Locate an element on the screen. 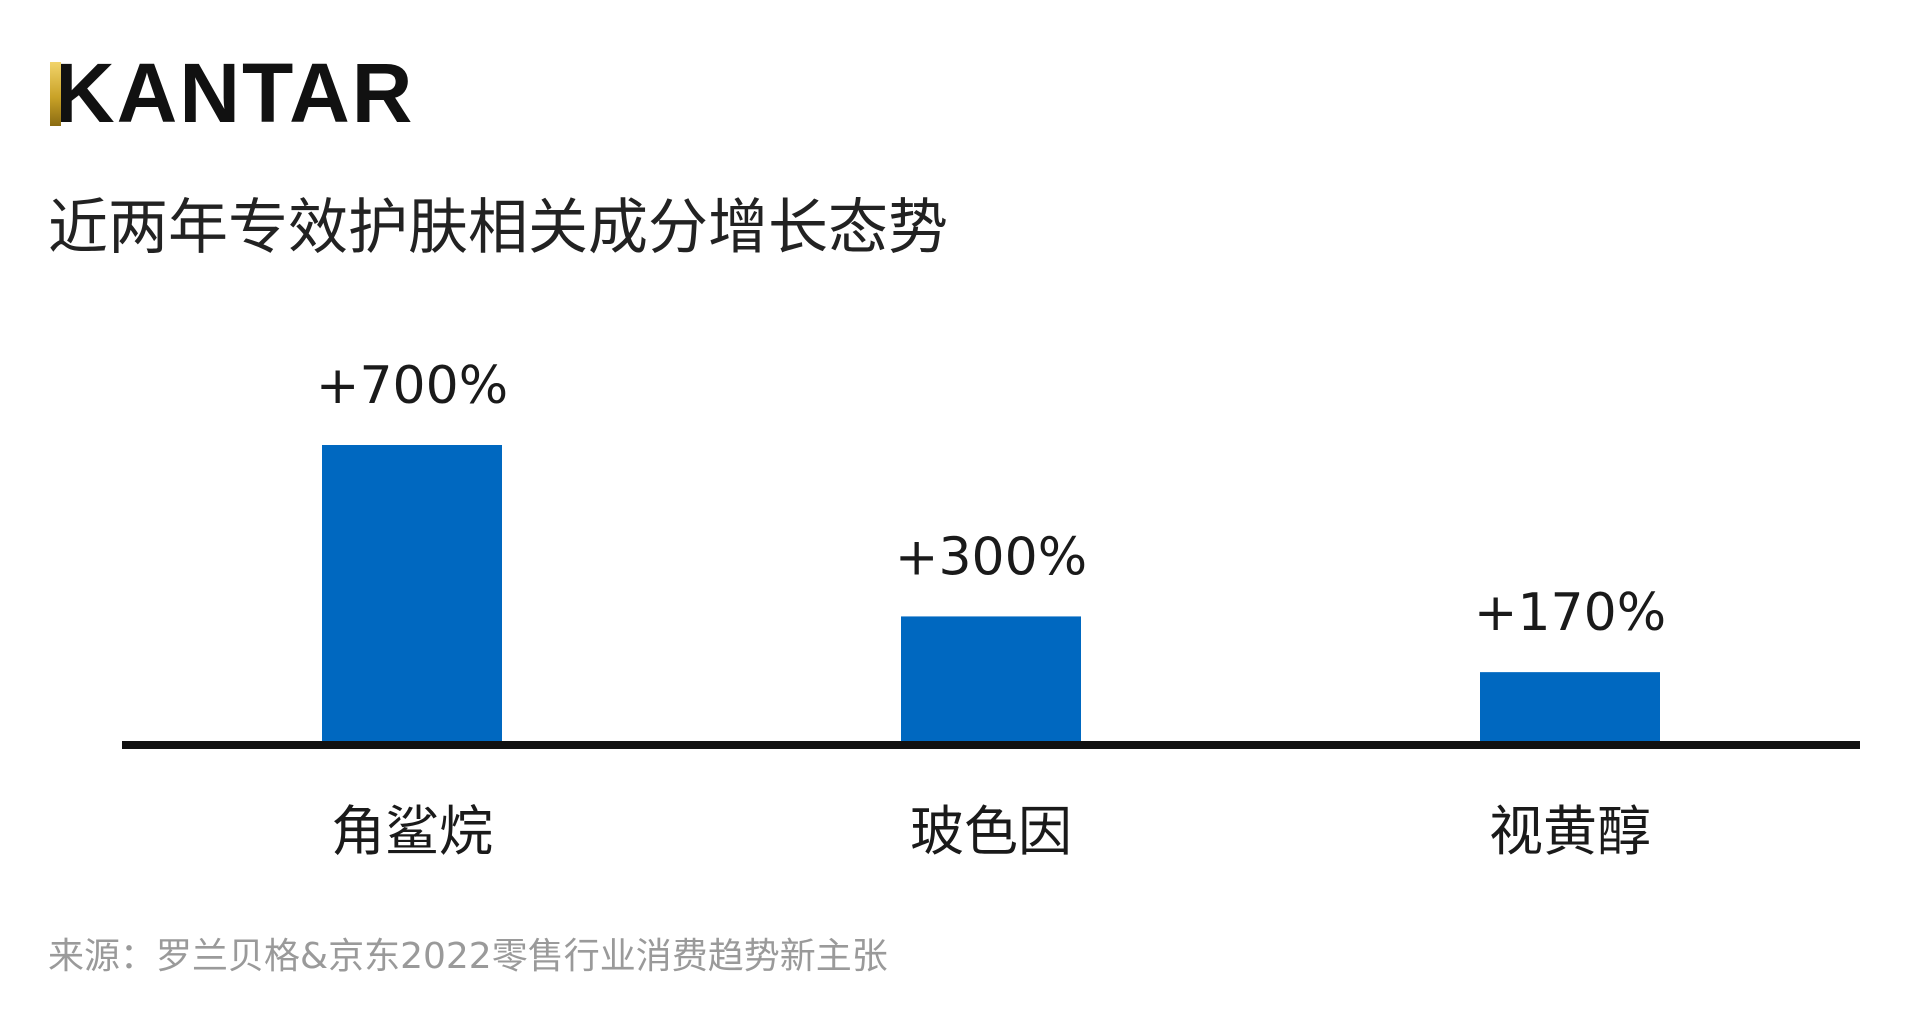  category-label-0: 角鲨烷 is located at coordinates (412, 831).